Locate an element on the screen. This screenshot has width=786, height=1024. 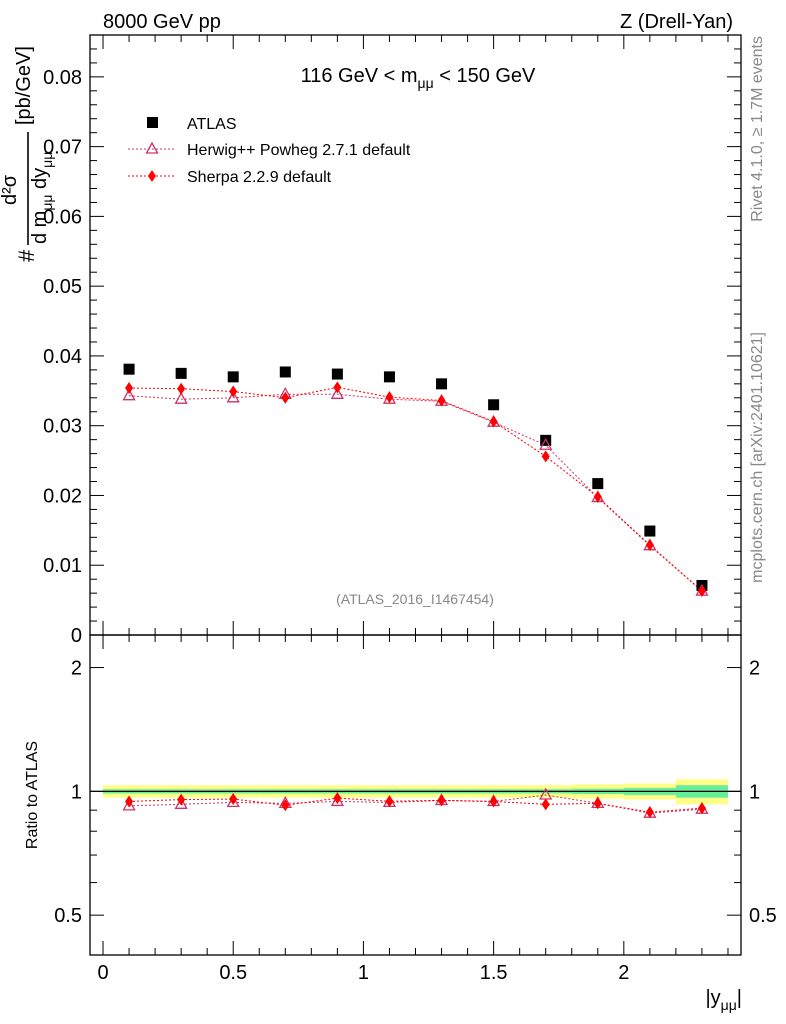
main-ytick-labels: 0 0.01 0.02 0.03 0.04 0.05 0.06 0.07 0.08 is located at coordinates (62, 357).